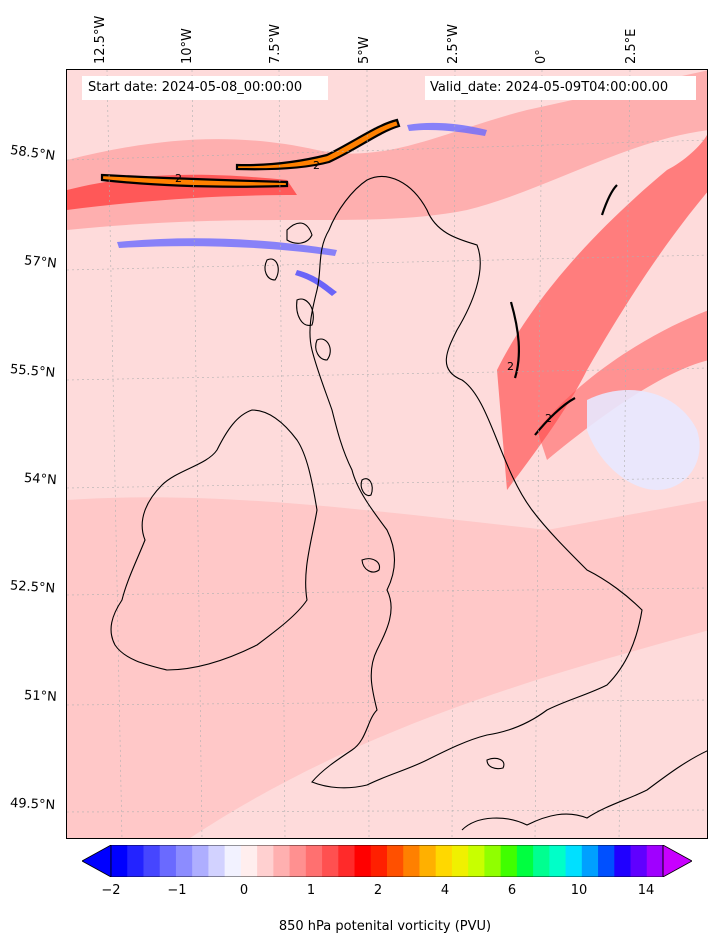 Image resolution: width=716 pixels, height=949 pixels. Describe the element at coordinates (622, 385) in the screenshot. I see `field-east-swirl` at that location.